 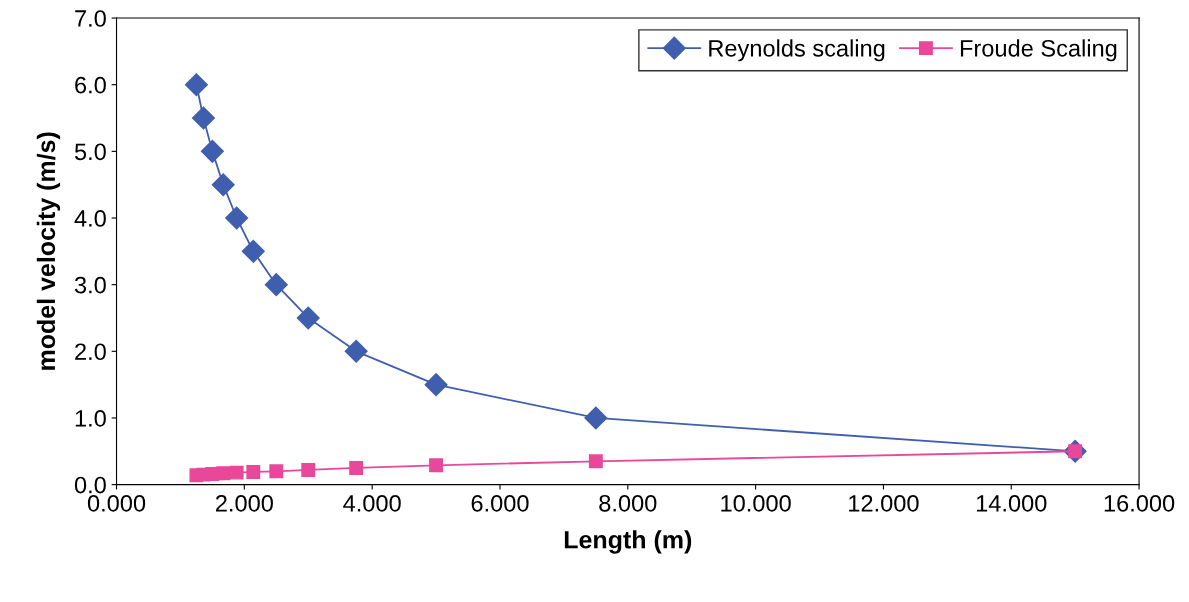 I want to click on y-tick-label: 4.0, so click(x=90, y=218).